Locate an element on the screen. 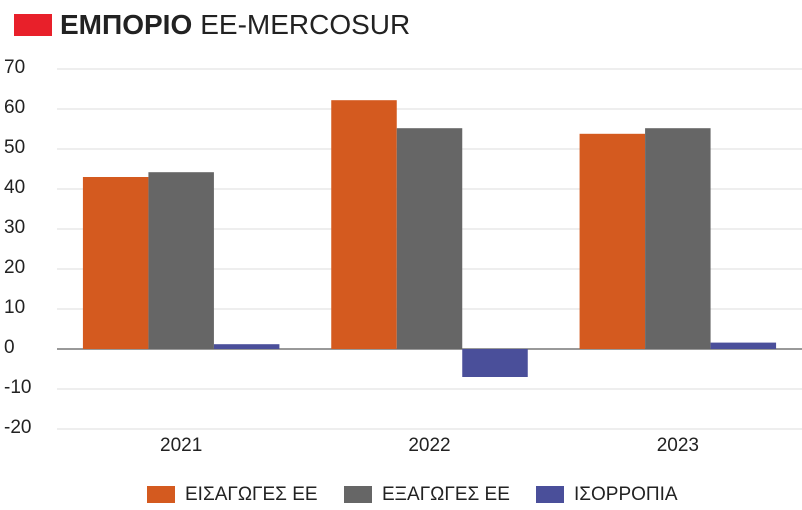 This screenshot has width=802, height=510. y-tick-label: 30 is located at coordinates (14, 227).